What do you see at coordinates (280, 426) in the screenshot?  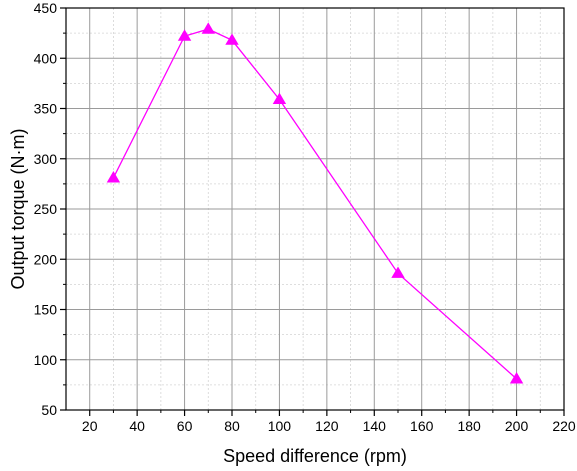 I see `x-tick-label: 100` at bounding box center [280, 426].